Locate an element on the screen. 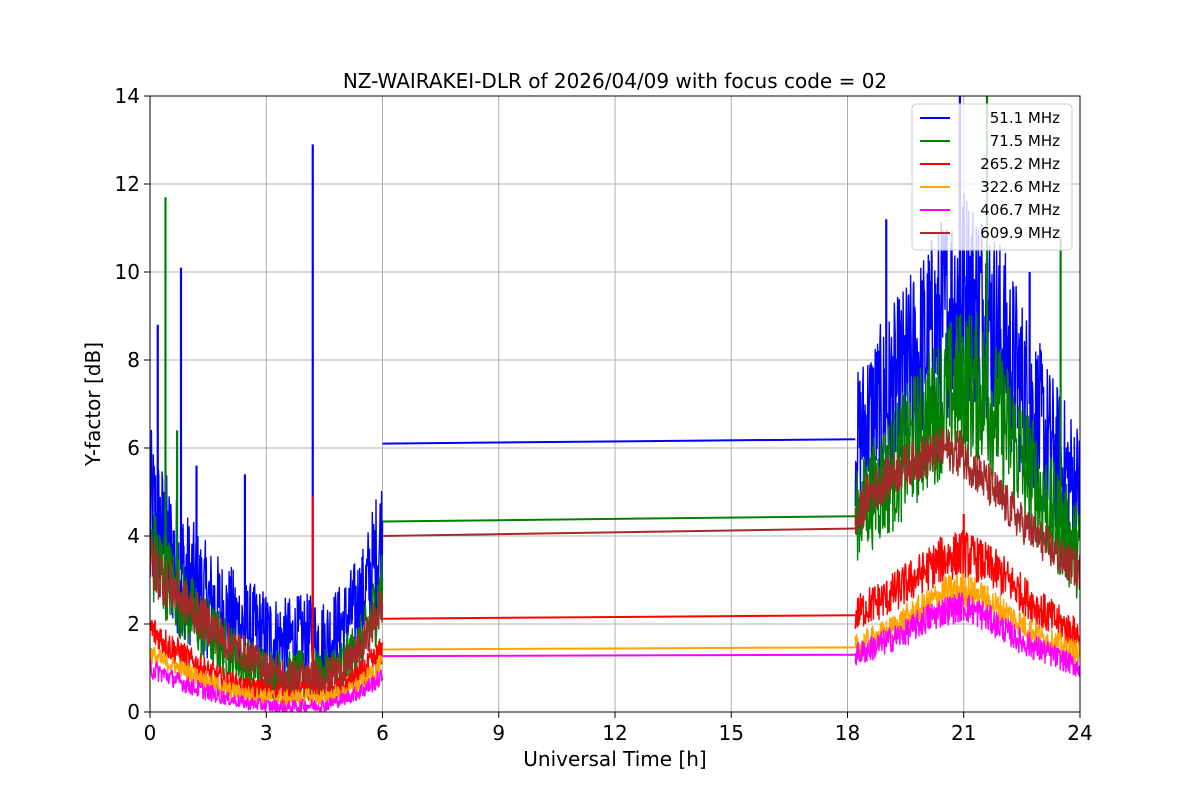 This screenshot has width=1200, height=800. x-tick-label: 0 is located at coordinates (150, 733).